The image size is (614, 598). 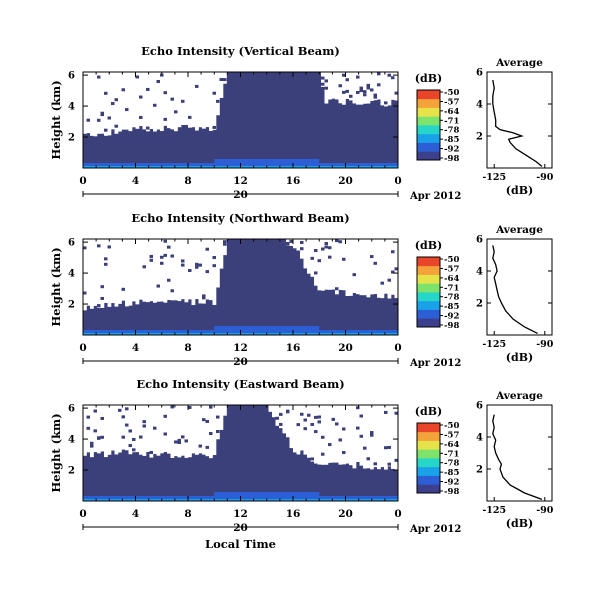 I want to click on panel1-colorbar-tick-label: -98, so click(x=451, y=159).